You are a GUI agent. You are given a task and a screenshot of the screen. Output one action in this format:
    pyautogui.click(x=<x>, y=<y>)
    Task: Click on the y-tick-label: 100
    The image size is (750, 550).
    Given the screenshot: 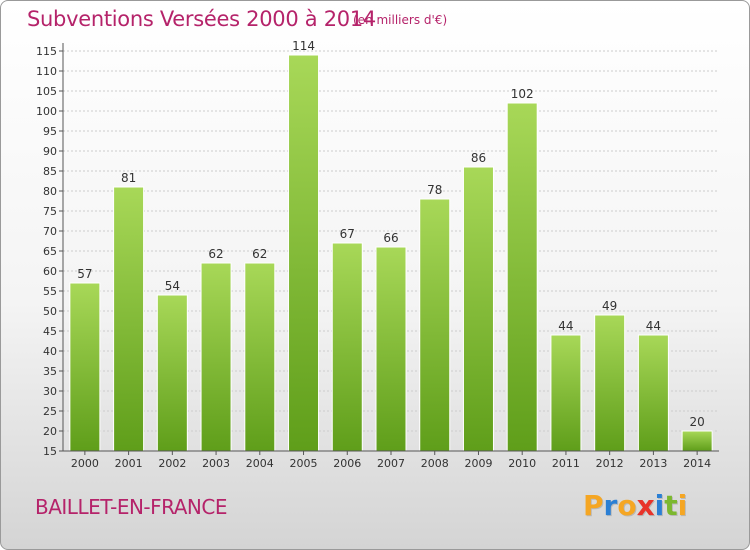 What is the action you would take?
    pyautogui.click(x=46, y=111)
    